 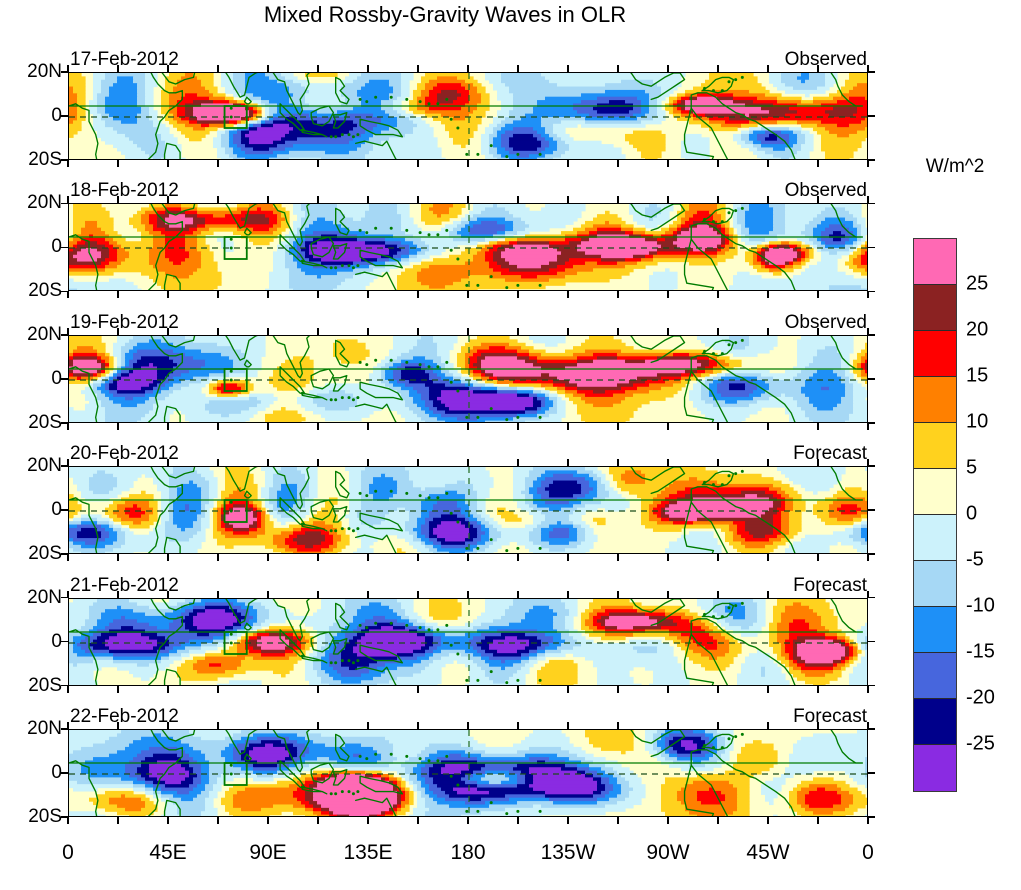 I want to click on map-panel-4: 20-Feb-2012 Forecast 20N 0 20S, so click(x=451, y=503).